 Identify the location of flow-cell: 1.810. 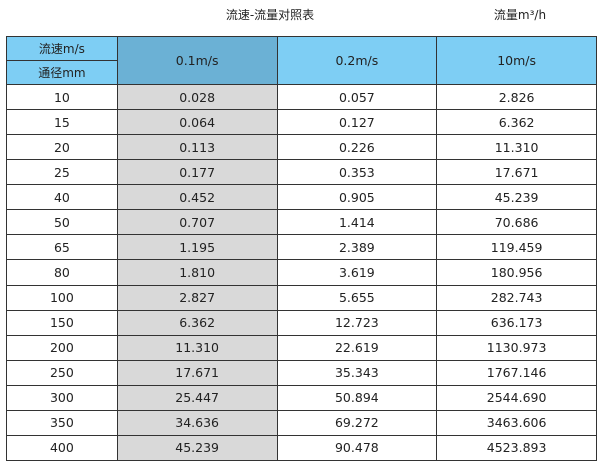
(197, 272).